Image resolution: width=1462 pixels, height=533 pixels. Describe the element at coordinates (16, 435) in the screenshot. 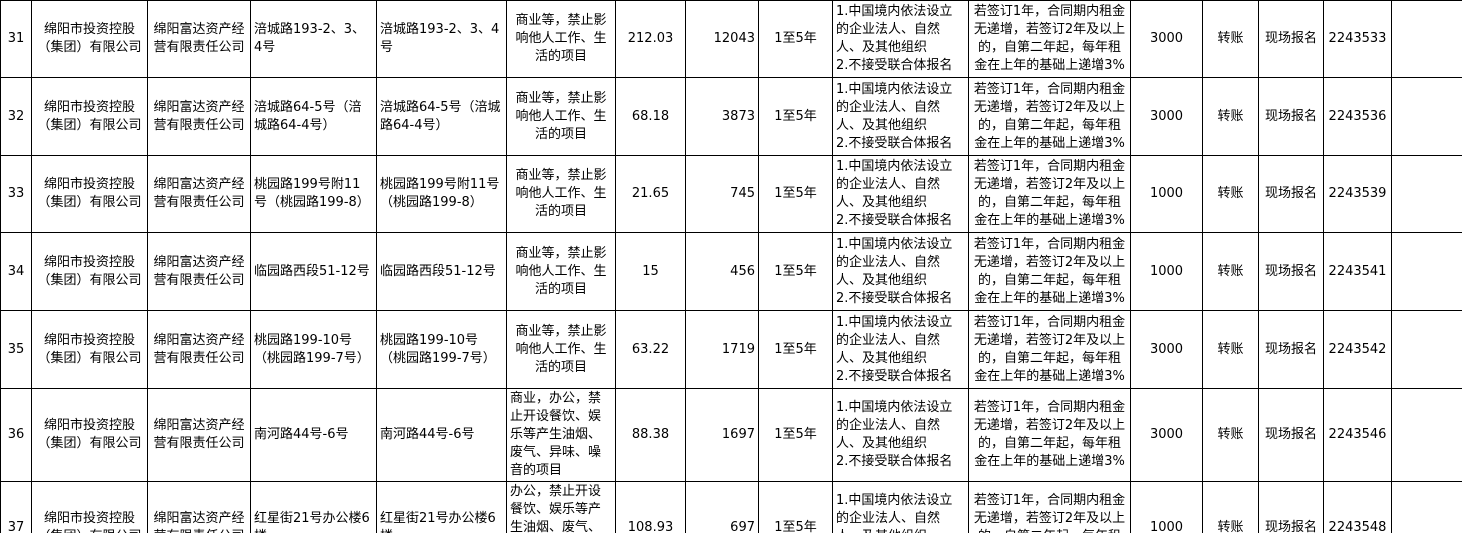

I see `cell-row-number: 36` at that location.